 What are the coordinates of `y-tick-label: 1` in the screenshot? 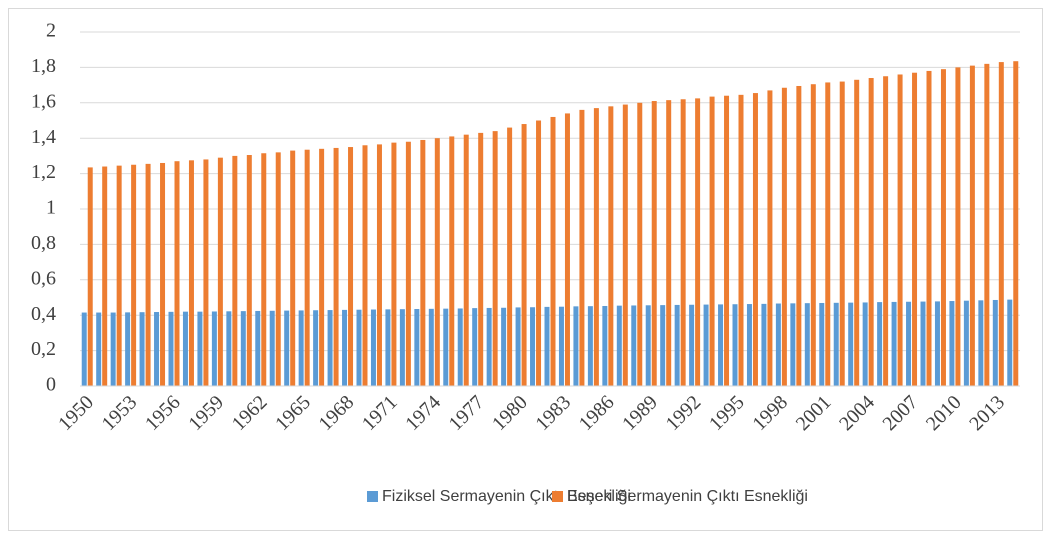 It's located at (51, 208).